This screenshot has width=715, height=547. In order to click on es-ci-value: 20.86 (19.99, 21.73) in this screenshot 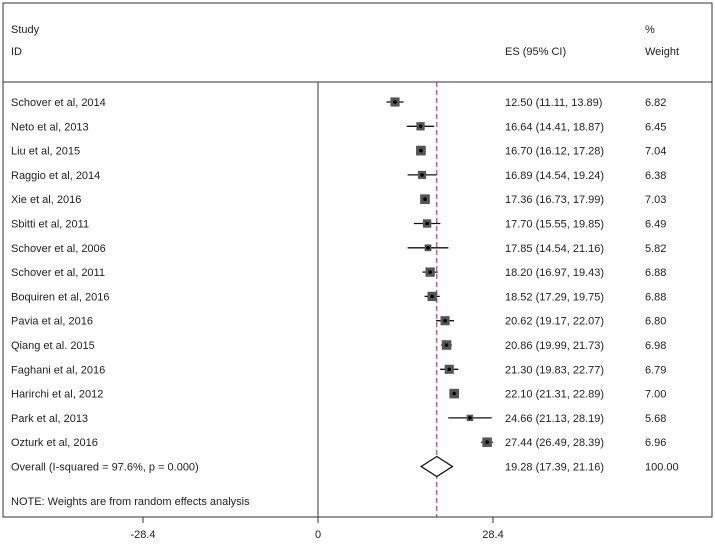, I will do `click(554, 346)`.